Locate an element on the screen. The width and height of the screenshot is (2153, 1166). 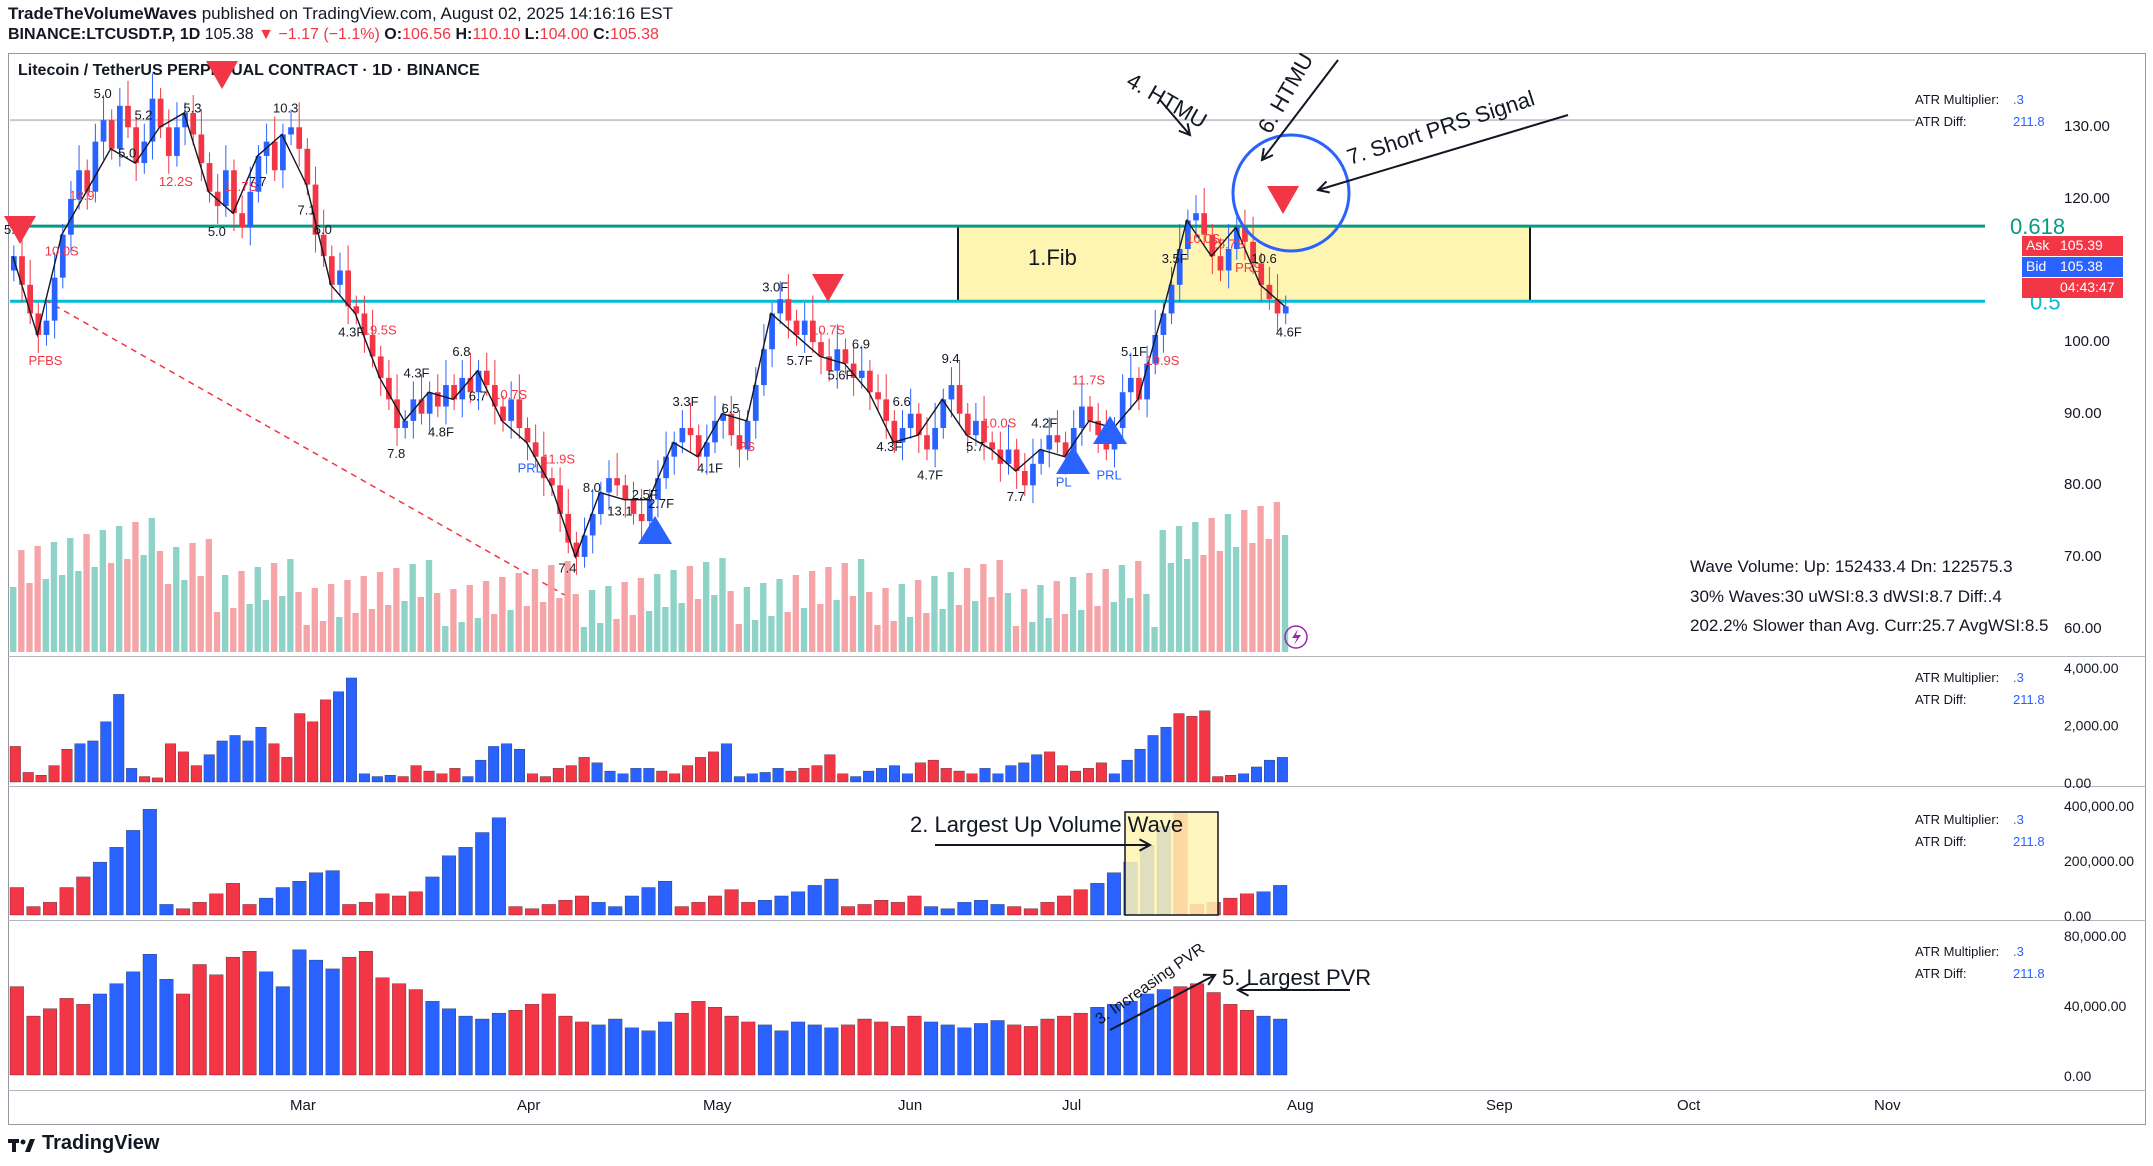
atr-box-pane3: ATR Multiplier: .3 ATR Diff: 211.8 is located at coordinates (1980, 962).